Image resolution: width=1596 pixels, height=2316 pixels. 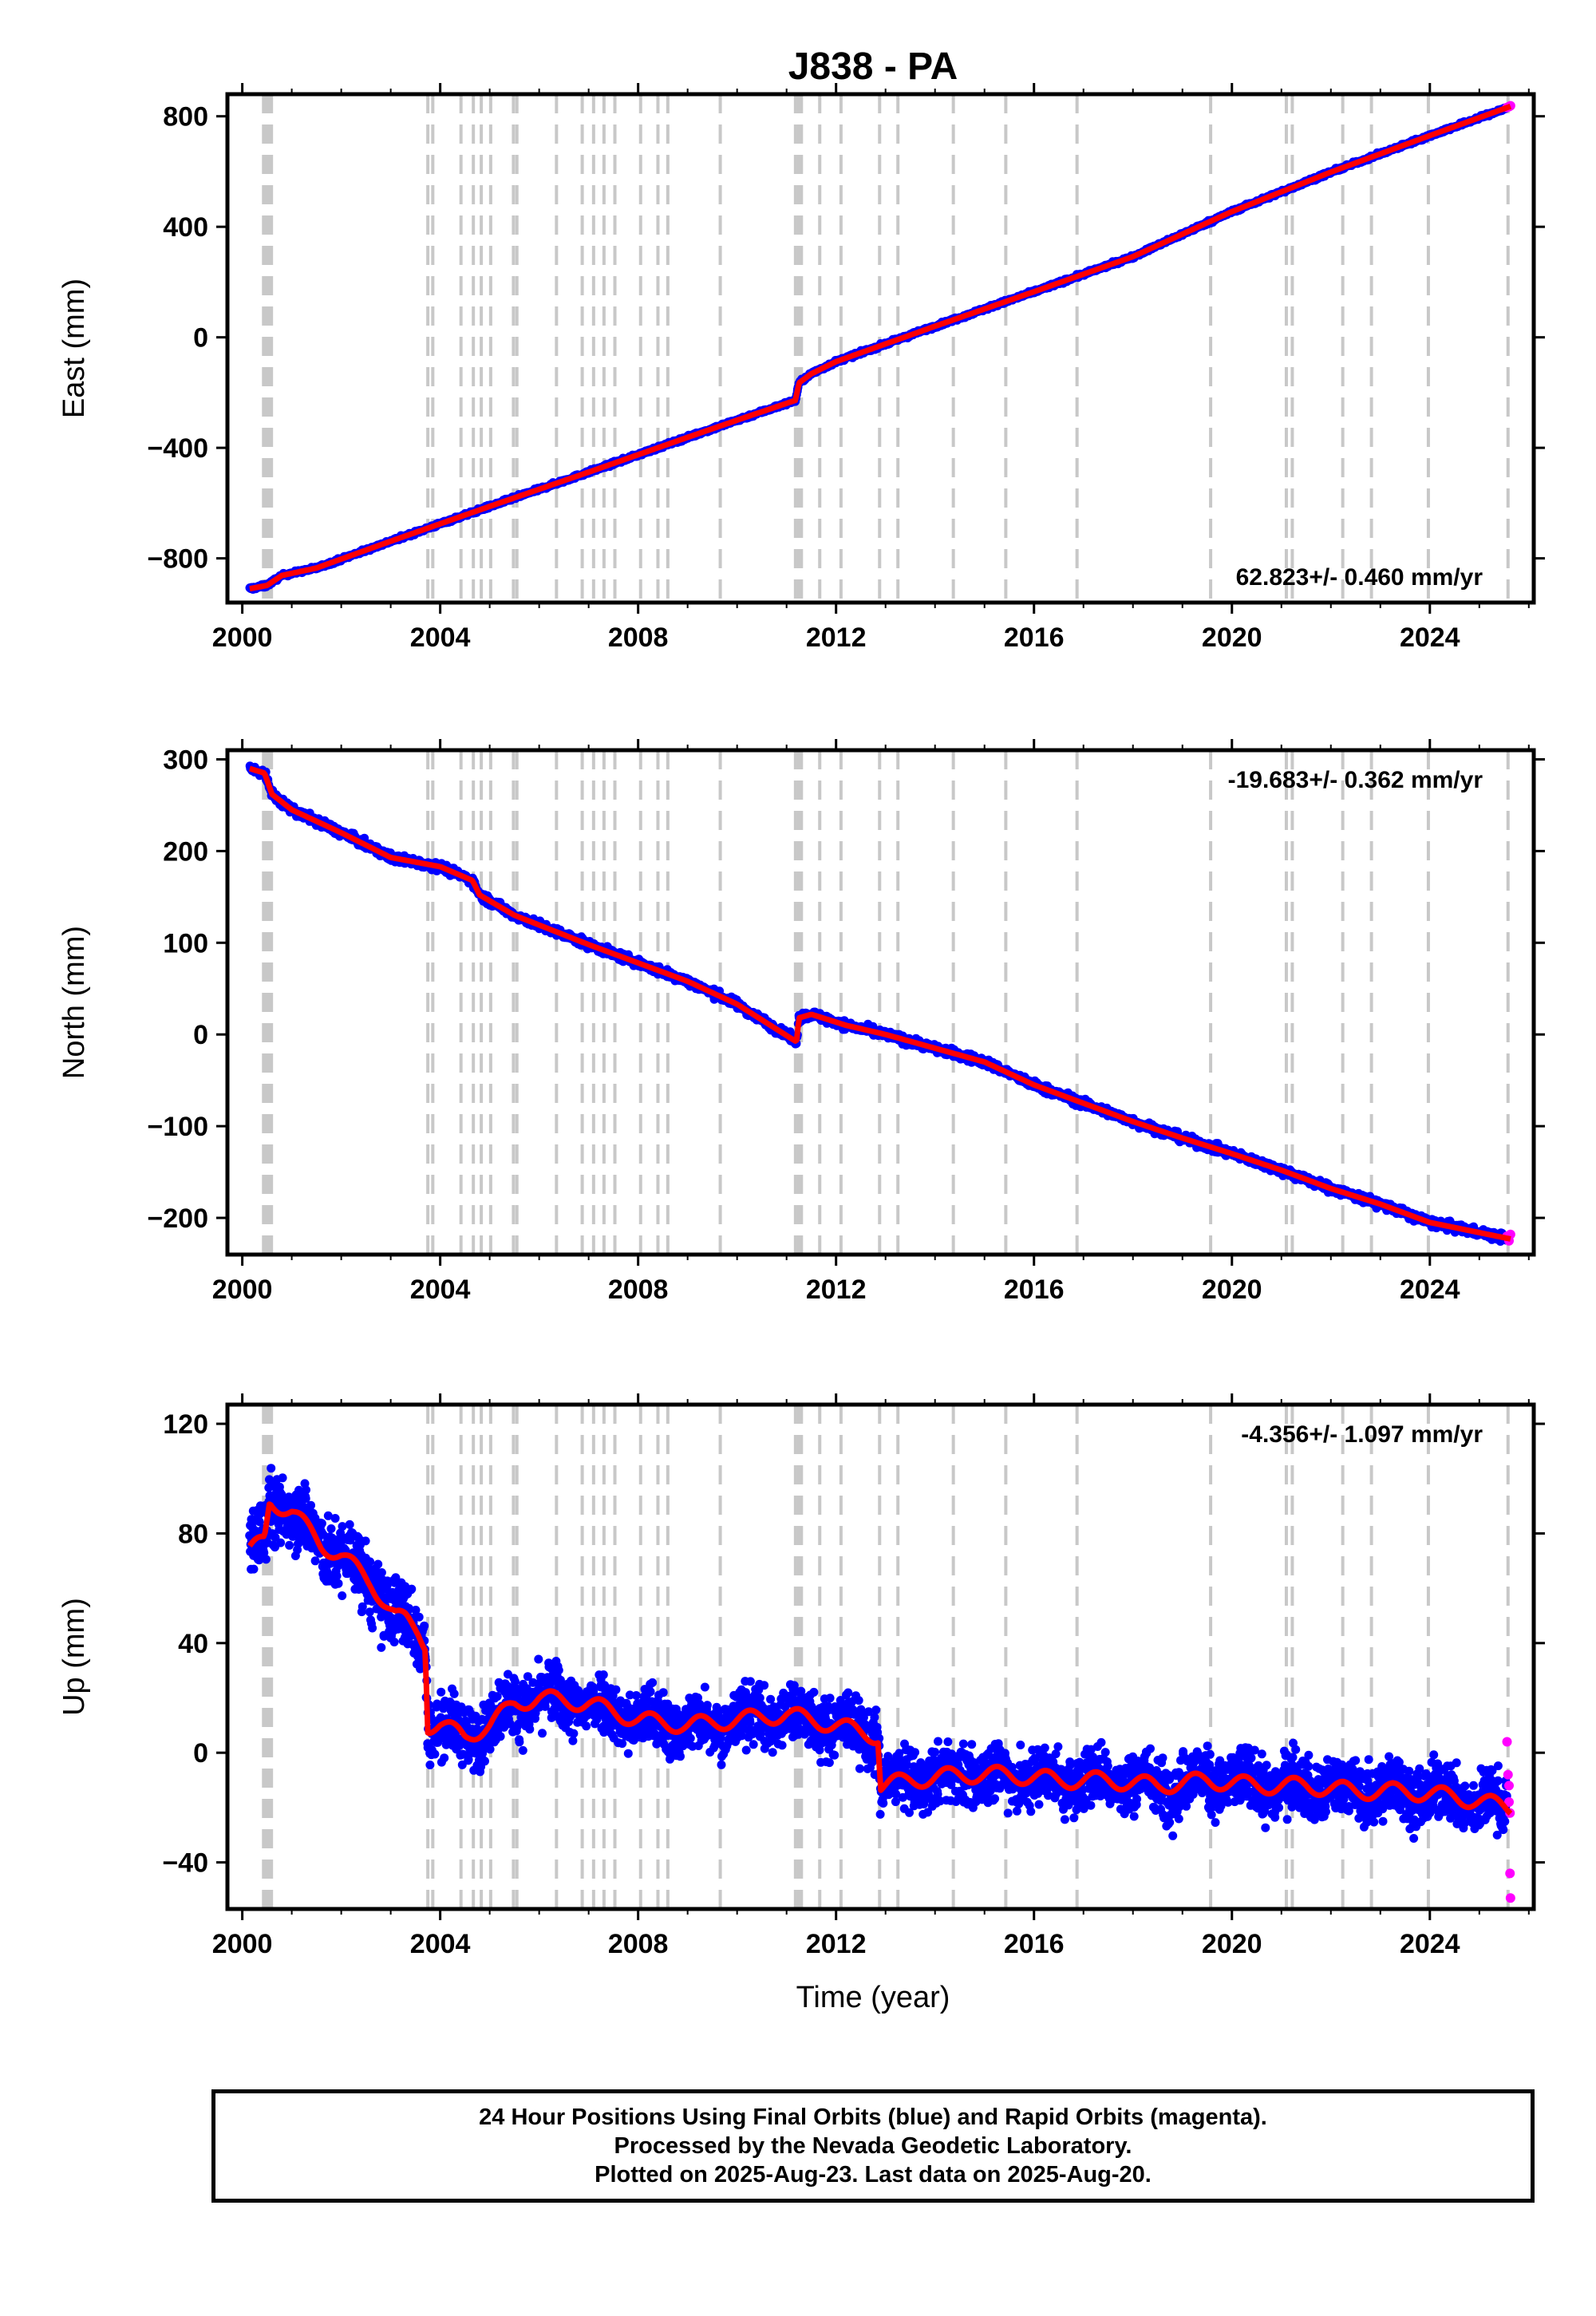 I want to click on east-x-tick-label: 2008, so click(x=638, y=637).